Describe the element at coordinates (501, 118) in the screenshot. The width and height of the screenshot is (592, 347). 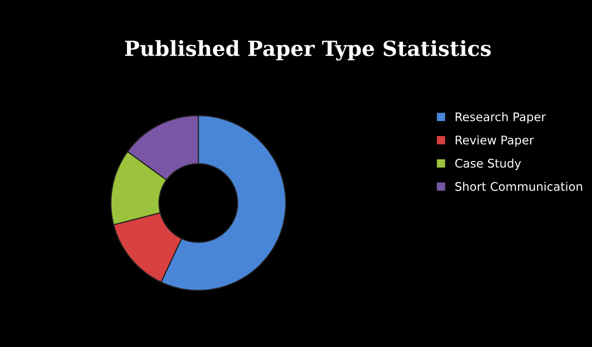
I see `legend-label: Research Paper` at that location.